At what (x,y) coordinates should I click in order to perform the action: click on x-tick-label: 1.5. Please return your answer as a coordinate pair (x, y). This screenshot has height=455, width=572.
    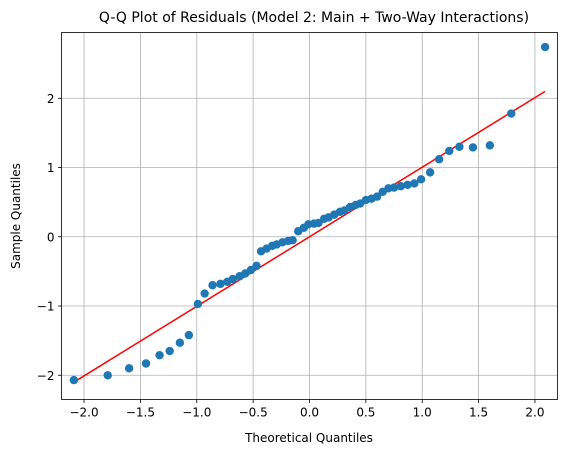
    Looking at the image, I should click on (478, 413).